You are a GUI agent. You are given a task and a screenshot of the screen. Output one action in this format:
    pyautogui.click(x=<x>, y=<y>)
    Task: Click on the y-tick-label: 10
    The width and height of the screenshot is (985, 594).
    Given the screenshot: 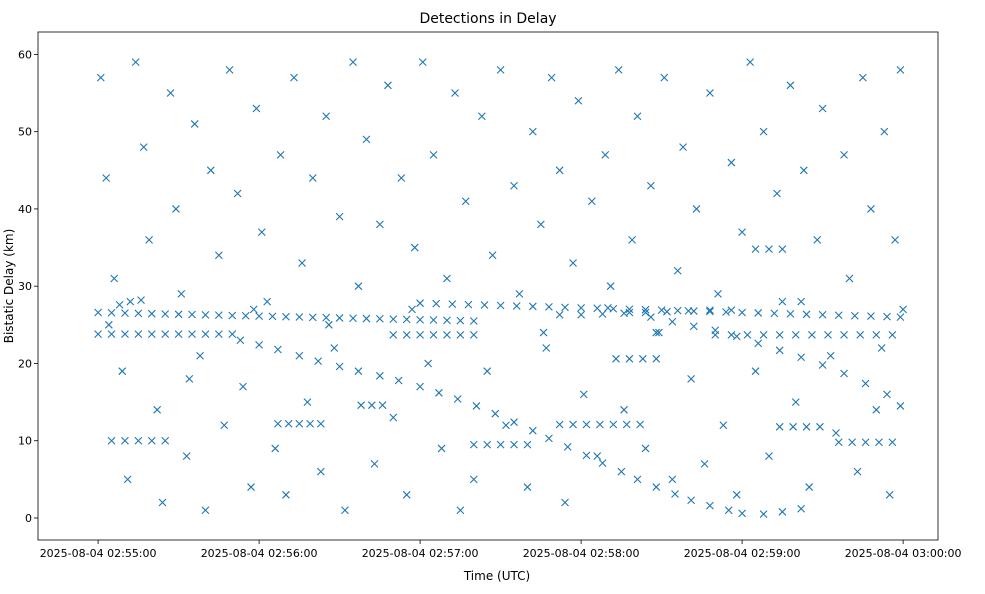 What is the action you would take?
    pyautogui.click(x=25, y=441)
    